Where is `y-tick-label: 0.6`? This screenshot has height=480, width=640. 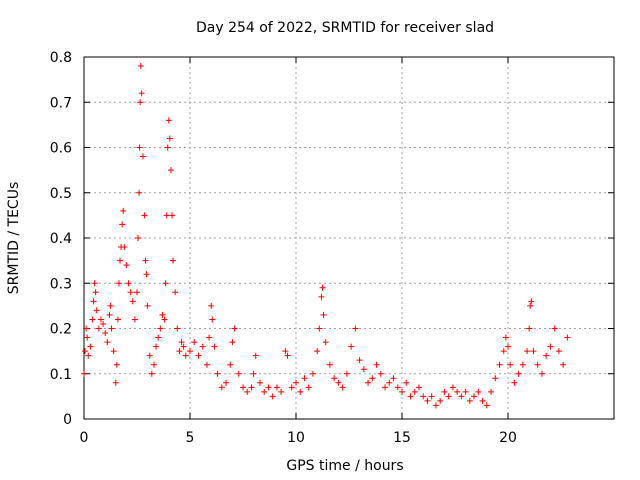 y-tick-label: 0.6 is located at coordinates (61, 149).